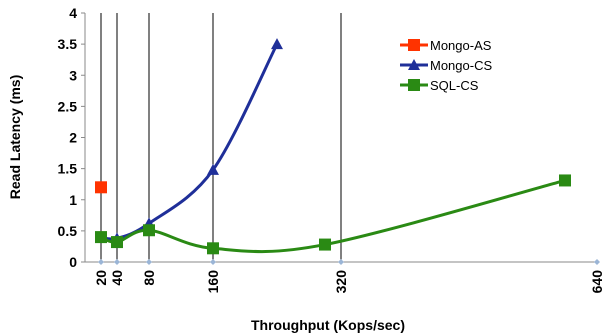 The width and height of the screenshot is (612, 336). What do you see at coordinates (461, 65) in the screenshot?
I see `legend-label: Mongo-CS` at bounding box center [461, 65].